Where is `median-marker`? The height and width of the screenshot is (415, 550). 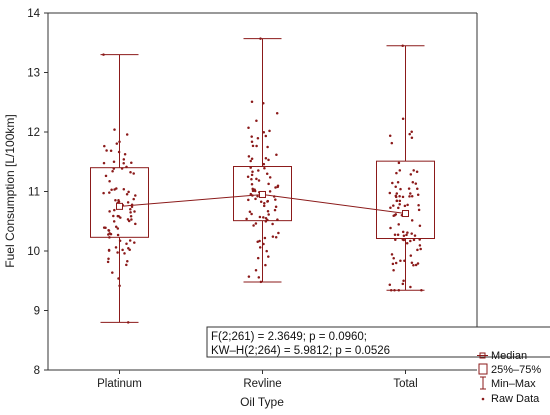 median-marker is located at coordinates (119, 206).